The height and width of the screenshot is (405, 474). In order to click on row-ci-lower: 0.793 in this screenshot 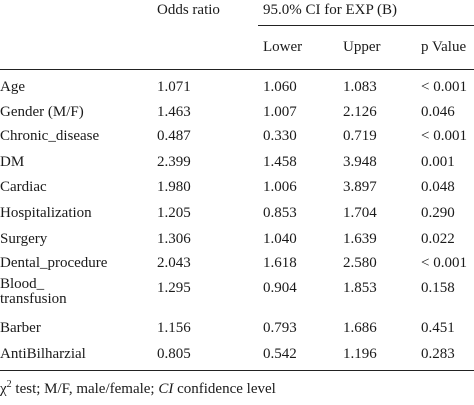, I will do `click(280, 328)`.